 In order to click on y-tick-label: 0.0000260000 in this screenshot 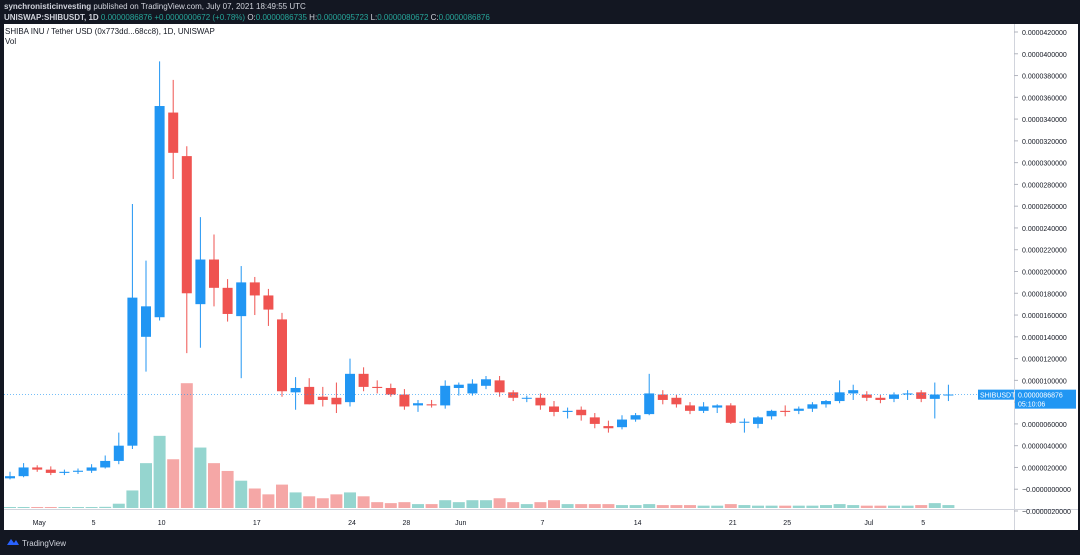, I will do `click(1044, 207)`.